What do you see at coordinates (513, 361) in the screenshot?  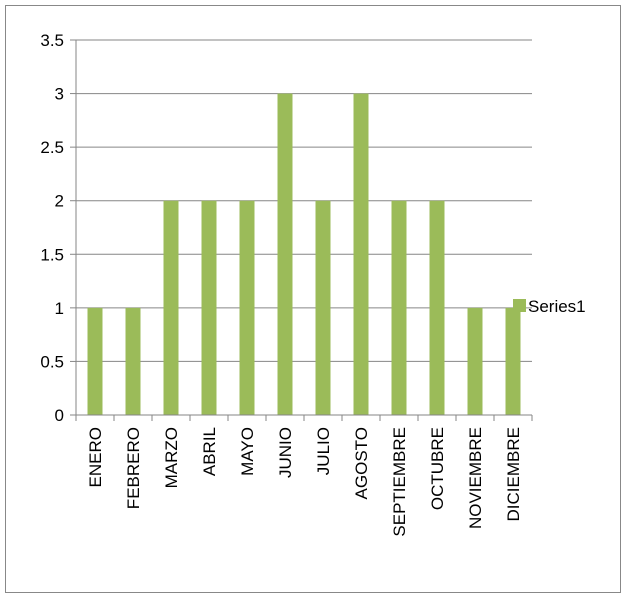 I see `bar-diciembre` at bounding box center [513, 361].